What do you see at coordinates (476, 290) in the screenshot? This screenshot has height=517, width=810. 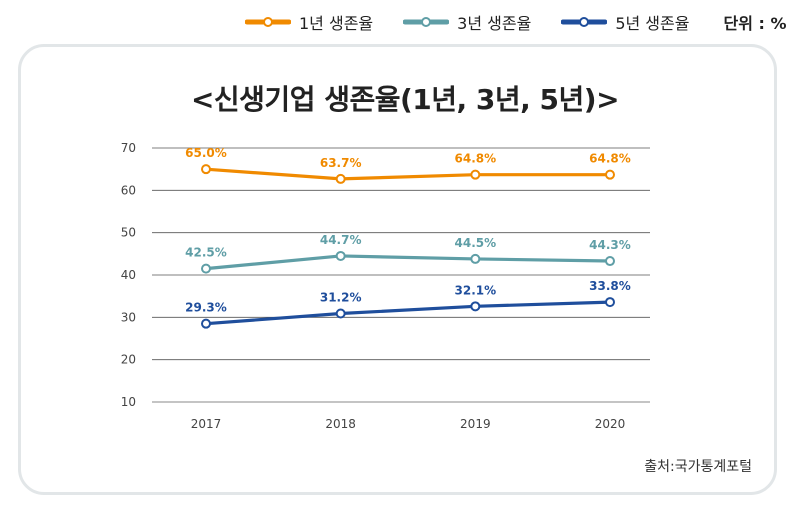 I see `data-label-2-2: 32.1%` at bounding box center [476, 290].